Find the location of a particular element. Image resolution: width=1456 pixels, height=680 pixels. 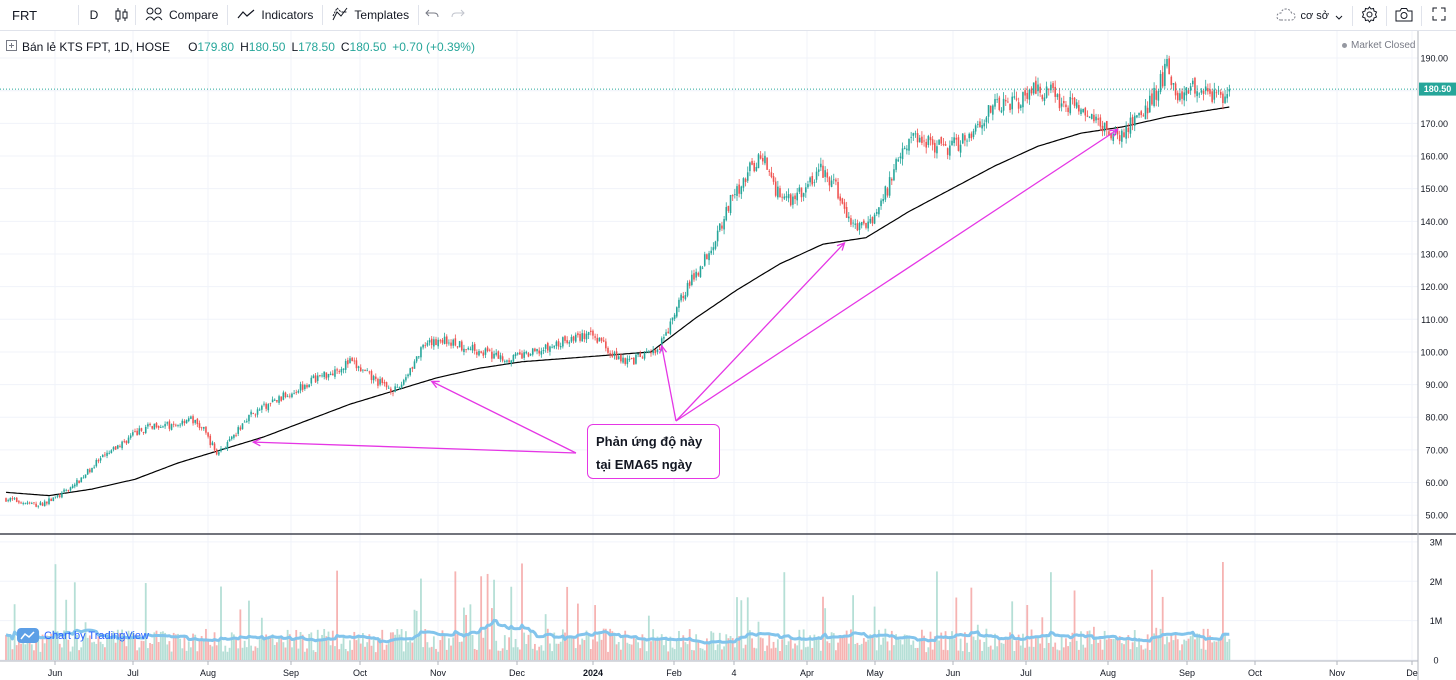

collapse-legend-icon is located at coordinates (11, 47).